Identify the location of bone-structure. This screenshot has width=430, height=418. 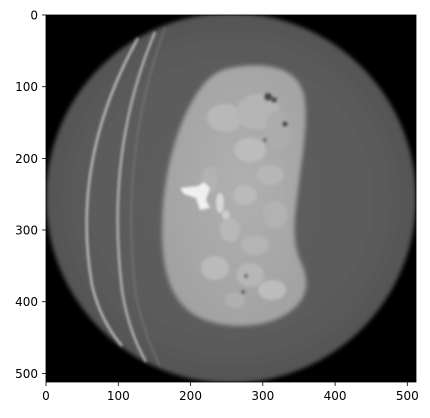
(205, 201).